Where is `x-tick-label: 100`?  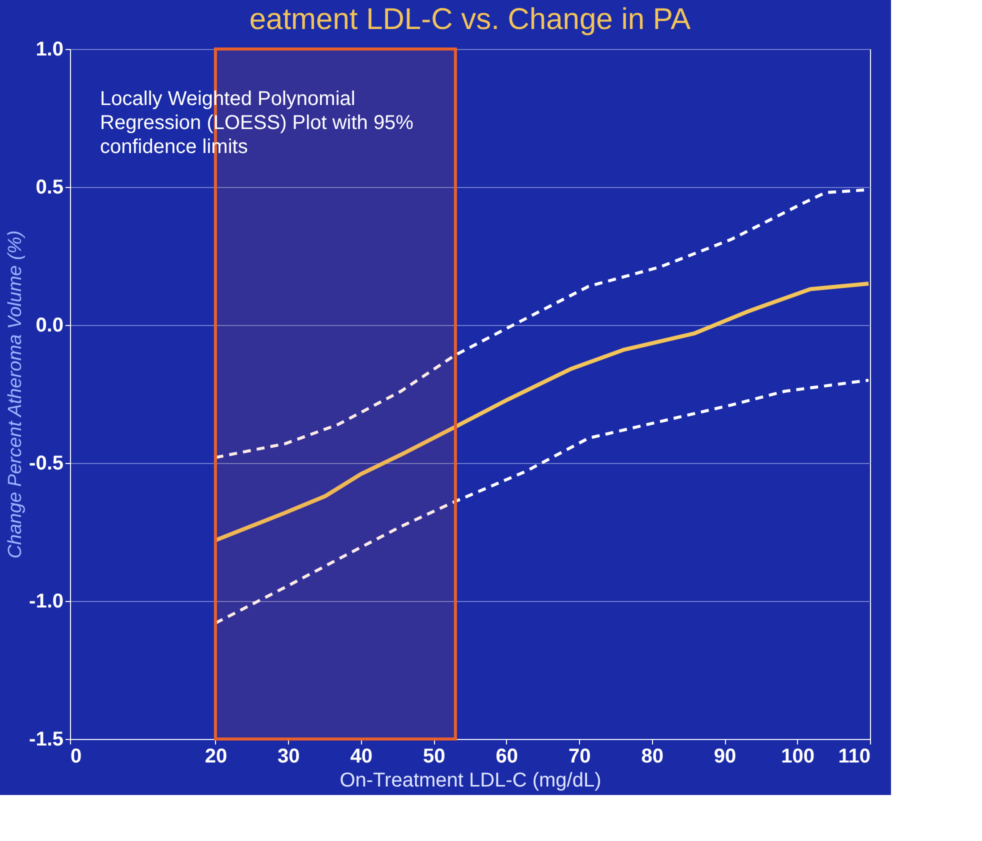 x-tick-label: 100 is located at coordinates (797, 757).